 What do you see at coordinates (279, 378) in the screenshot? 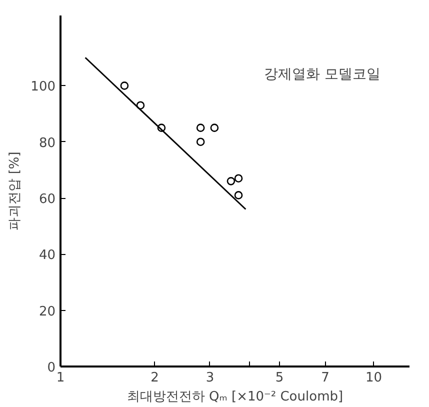
I see `x-tick-label: 5` at bounding box center [279, 378].